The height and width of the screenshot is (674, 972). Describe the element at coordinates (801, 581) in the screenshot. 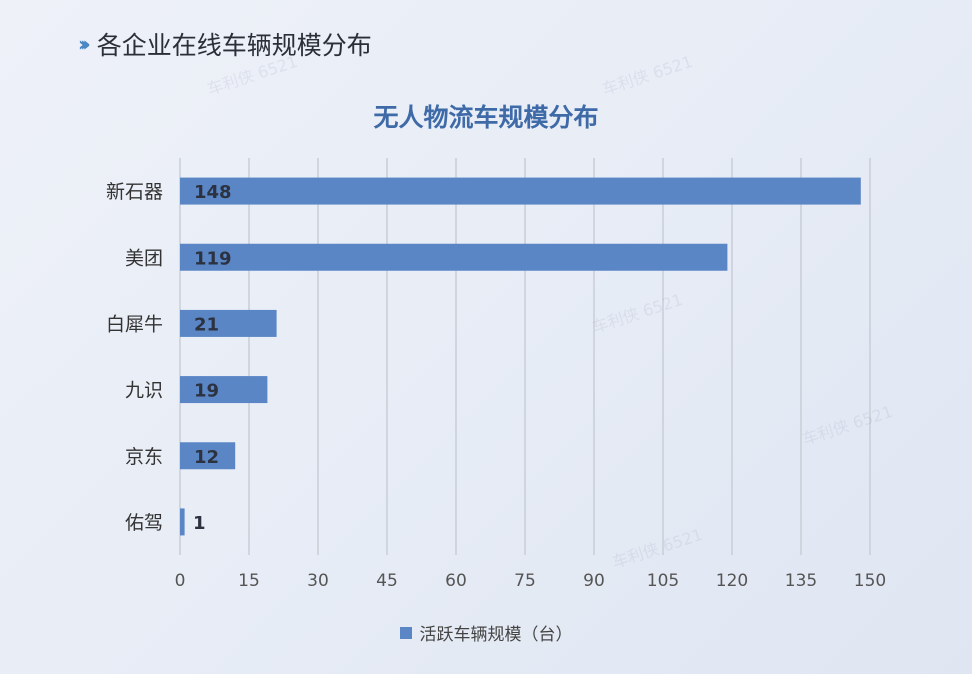

I see `x-tick-label: 135` at that location.